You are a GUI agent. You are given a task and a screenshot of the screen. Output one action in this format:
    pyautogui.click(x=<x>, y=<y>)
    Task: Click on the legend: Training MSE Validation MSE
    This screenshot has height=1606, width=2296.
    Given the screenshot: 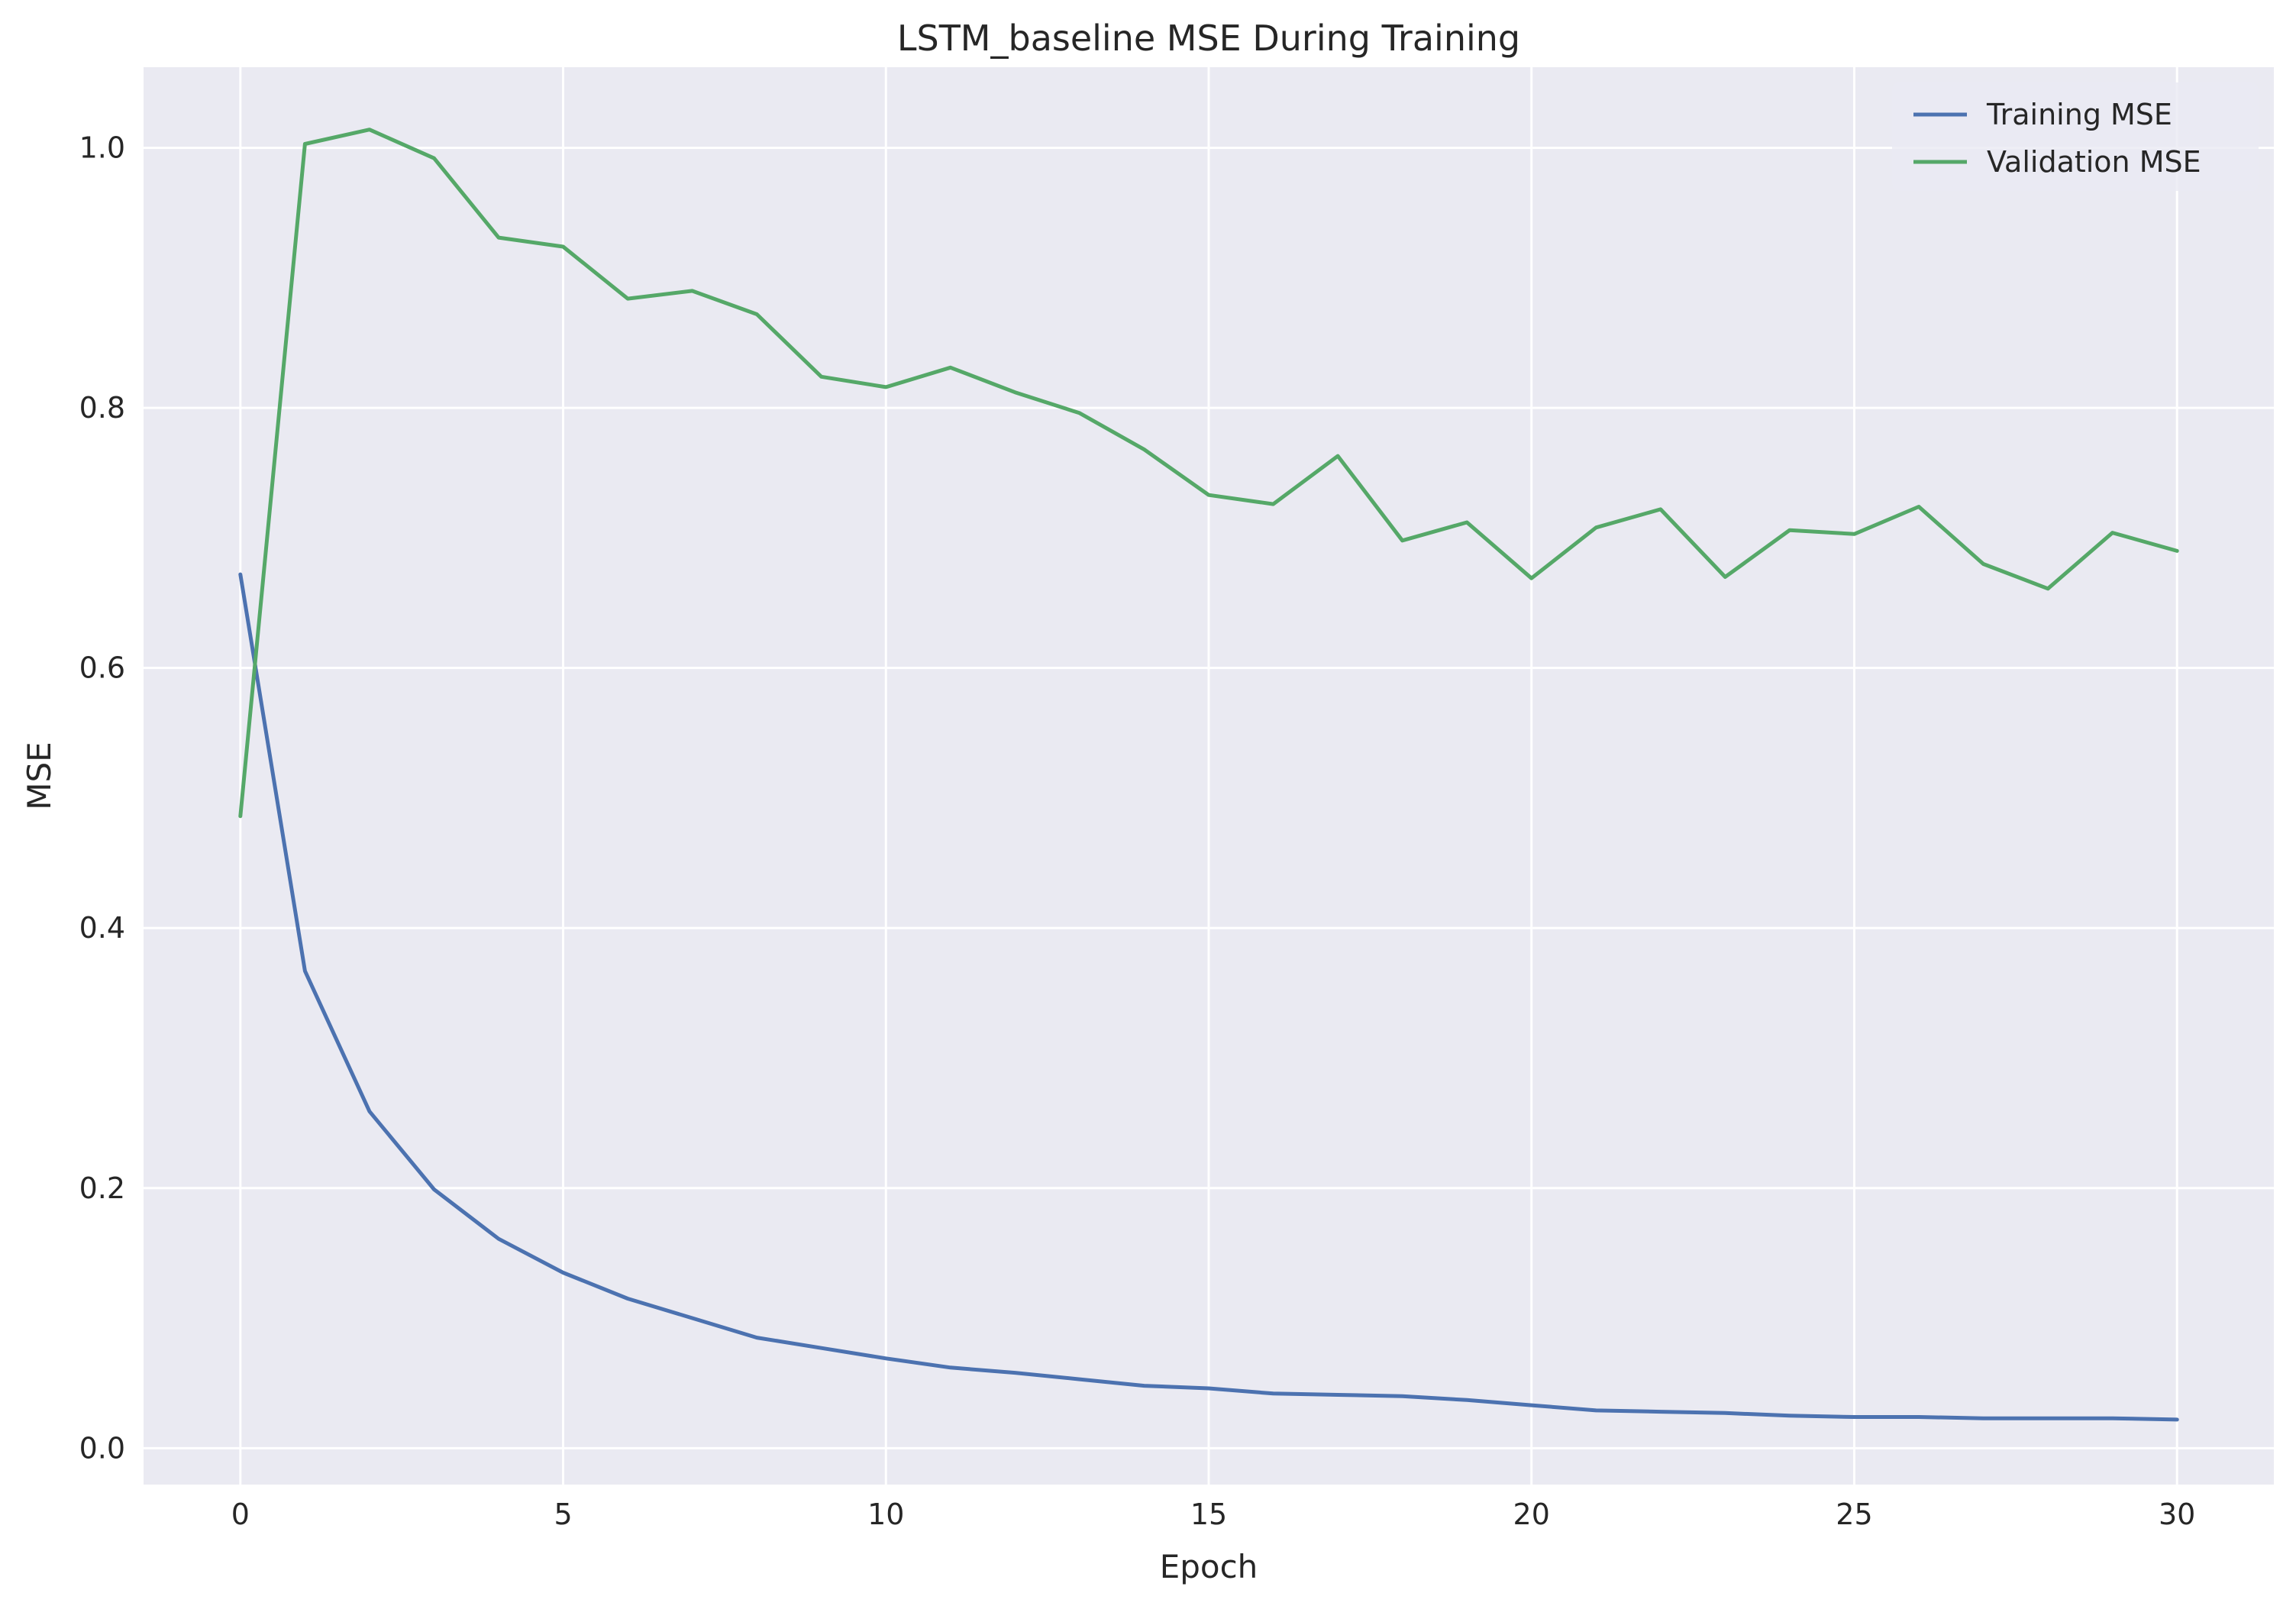 What is the action you would take?
    pyautogui.click(x=2075, y=136)
    